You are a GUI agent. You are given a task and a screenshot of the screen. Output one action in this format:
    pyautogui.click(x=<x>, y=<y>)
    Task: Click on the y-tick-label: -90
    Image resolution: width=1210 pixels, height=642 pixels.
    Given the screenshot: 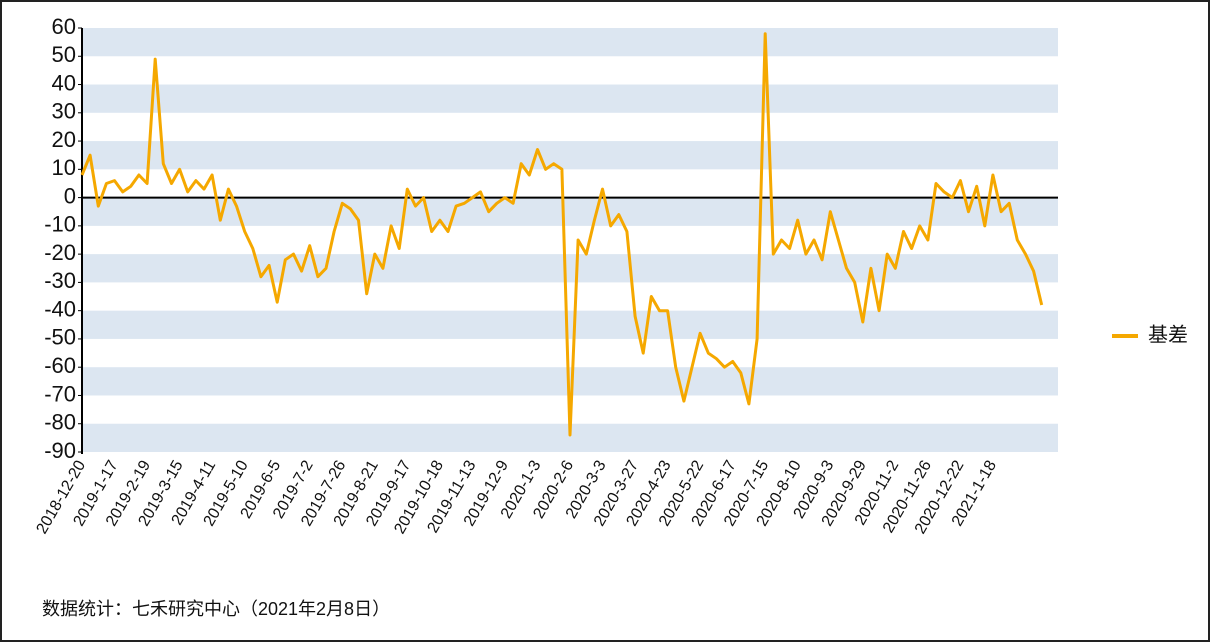 What is the action you would take?
    pyautogui.click(x=60, y=450)
    